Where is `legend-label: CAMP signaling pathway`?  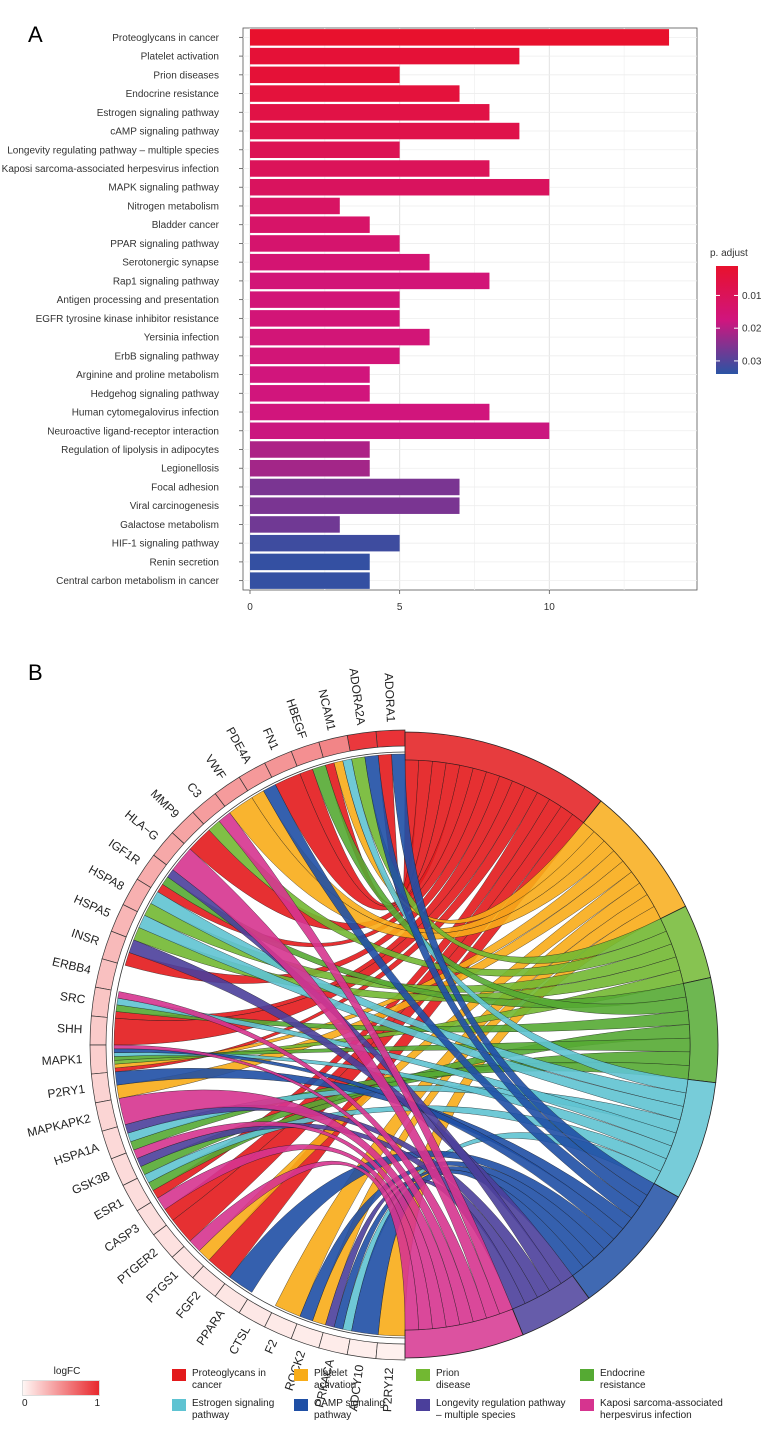 legend-label: CAMP signaling pathway is located at coordinates (349, 1409).